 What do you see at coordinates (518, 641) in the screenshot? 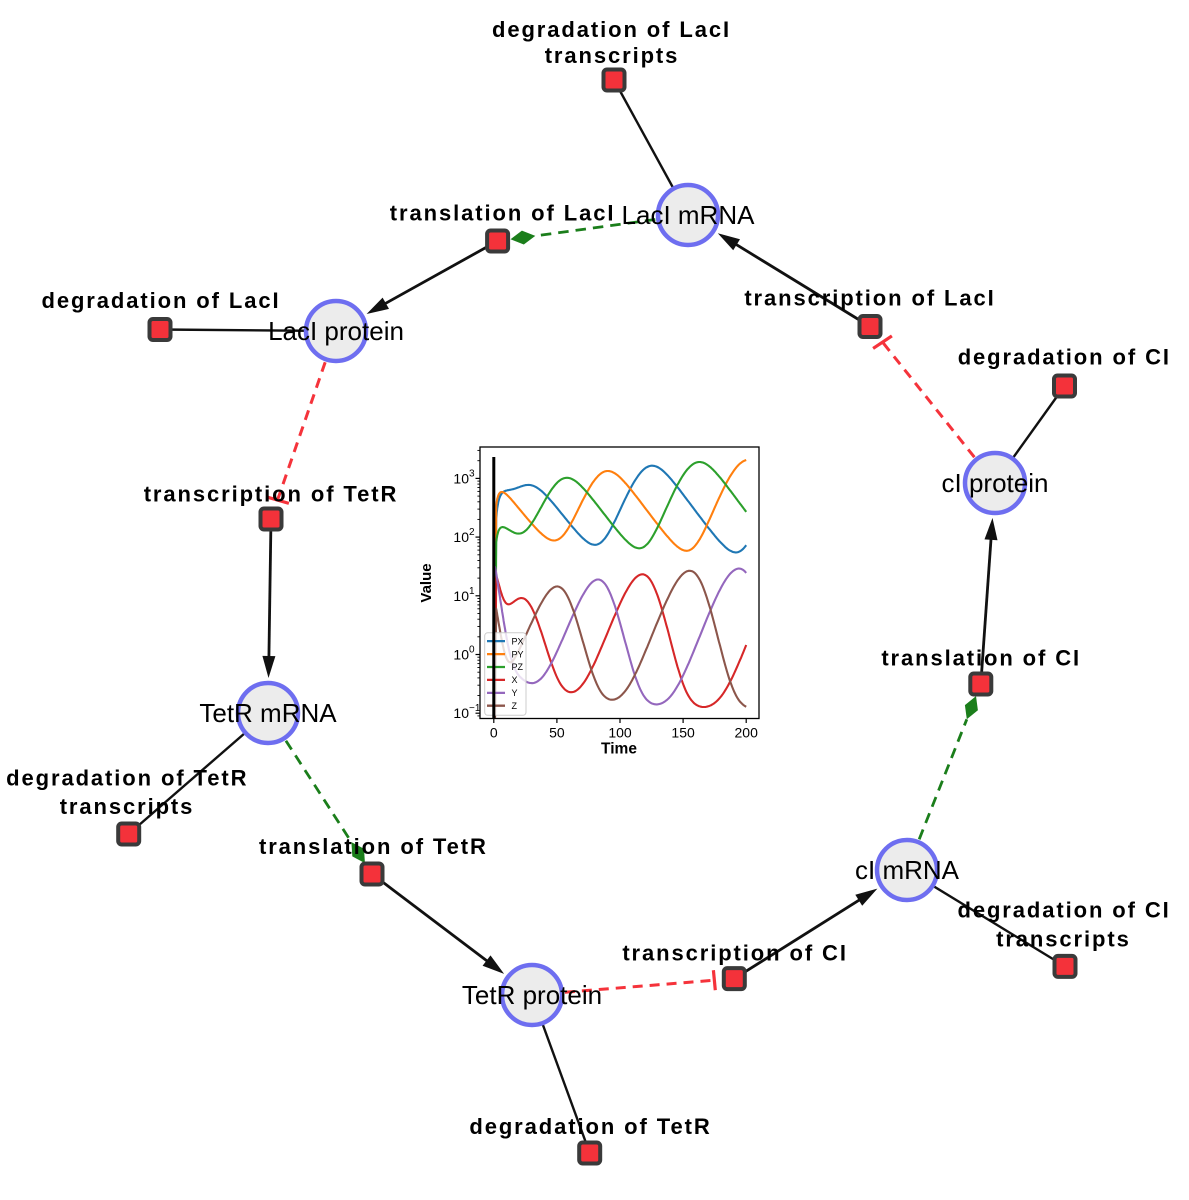
I see `svg-text: PX` at bounding box center [518, 641].